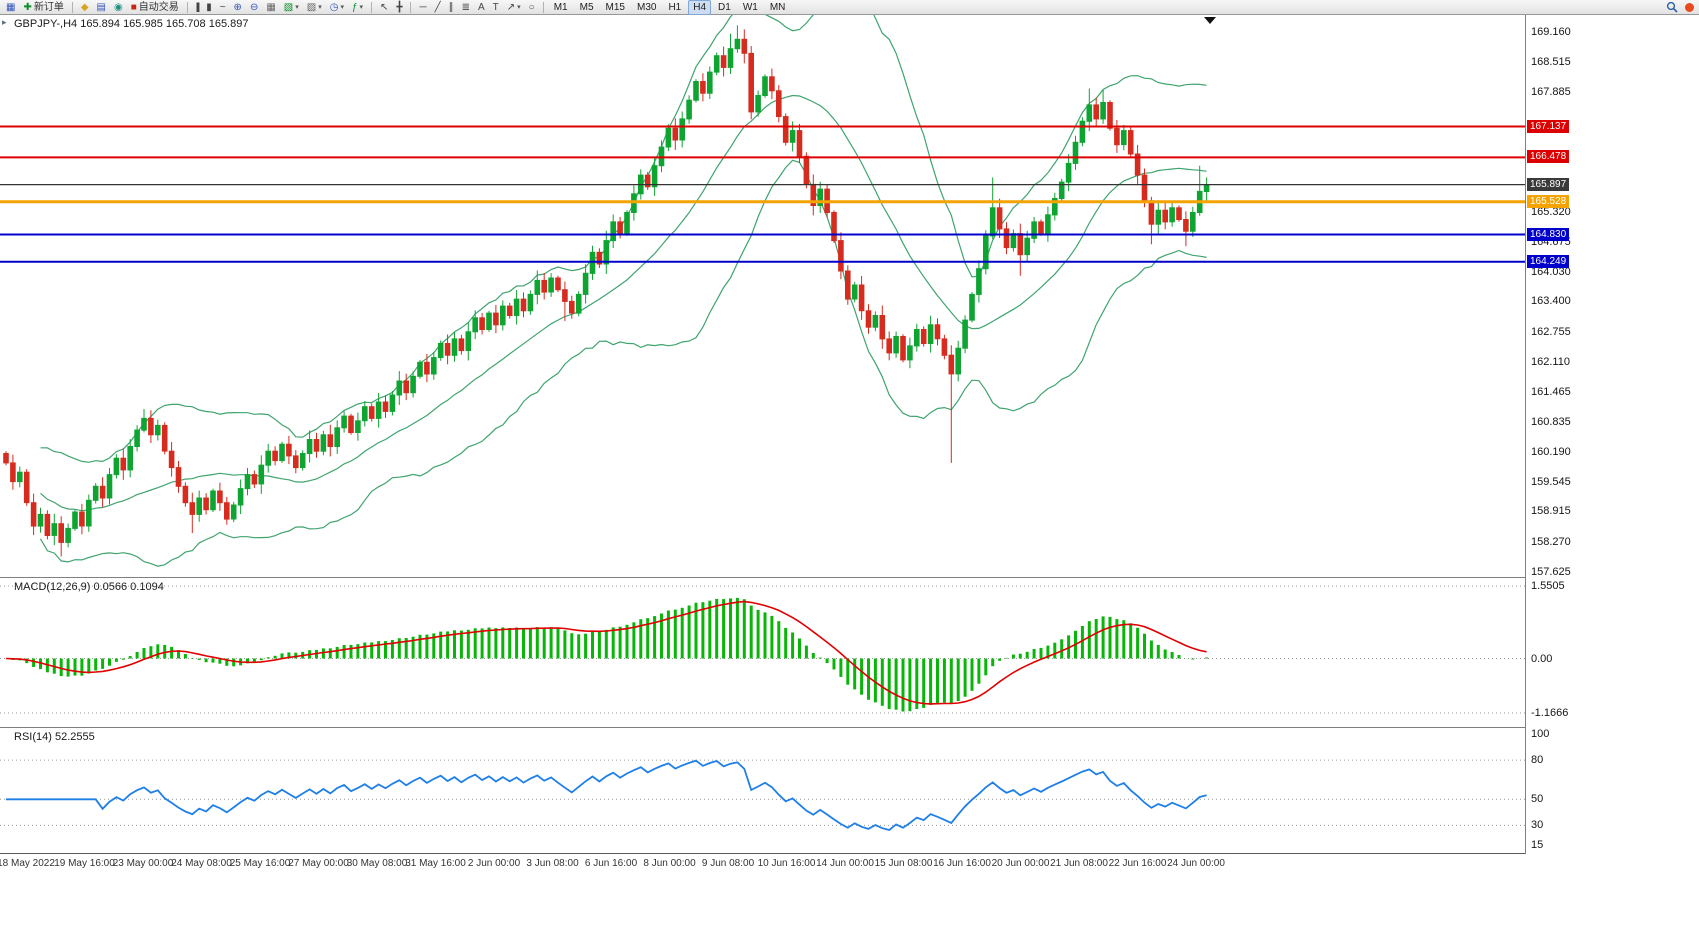  Describe the element at coordinates (1548, 126) in the screenshot. I see `price-level-badge: 167.137` at that location.